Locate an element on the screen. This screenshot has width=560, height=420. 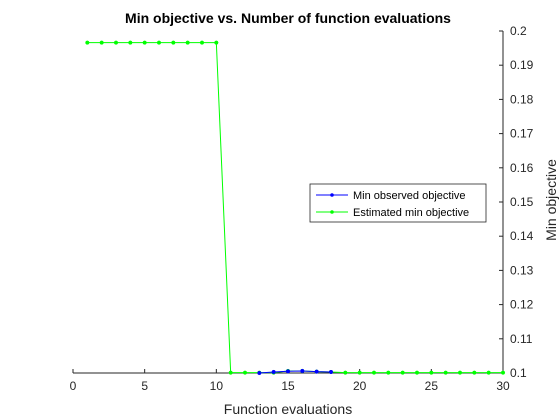
legend-box is located at coordinates (398, 203).